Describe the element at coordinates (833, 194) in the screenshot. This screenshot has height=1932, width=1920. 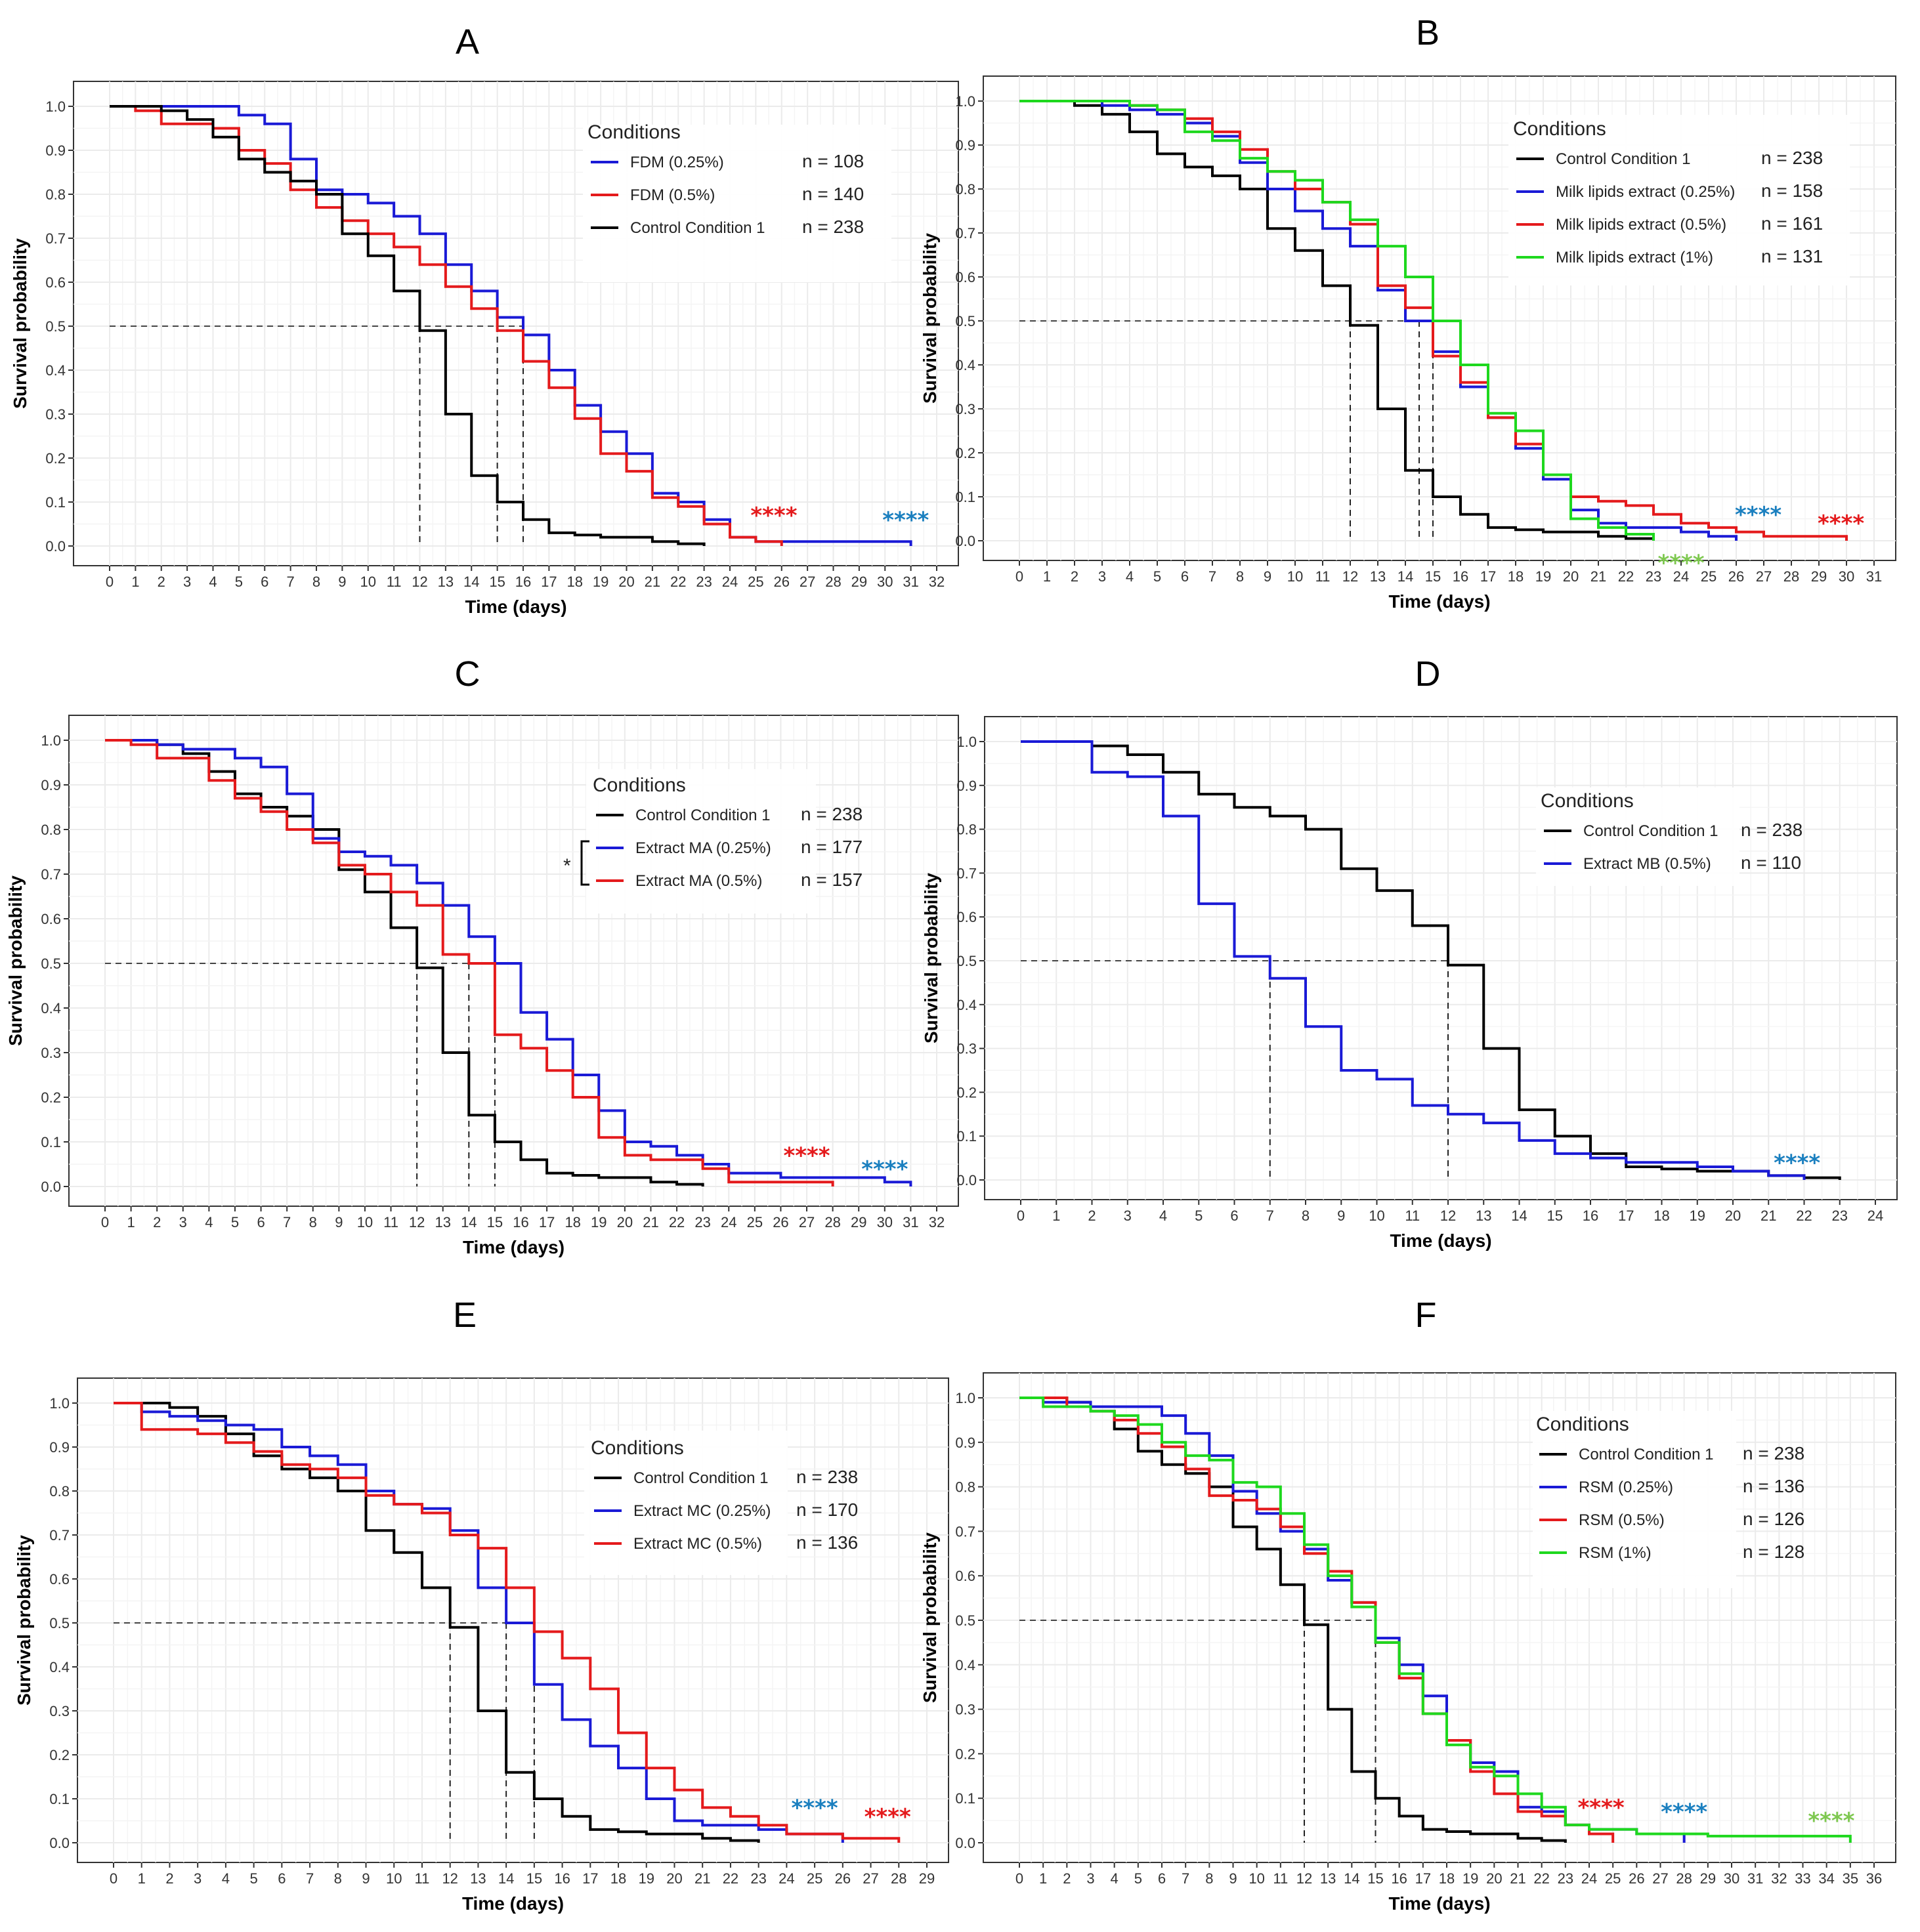
I see `legend-n: n = 140` at that location.